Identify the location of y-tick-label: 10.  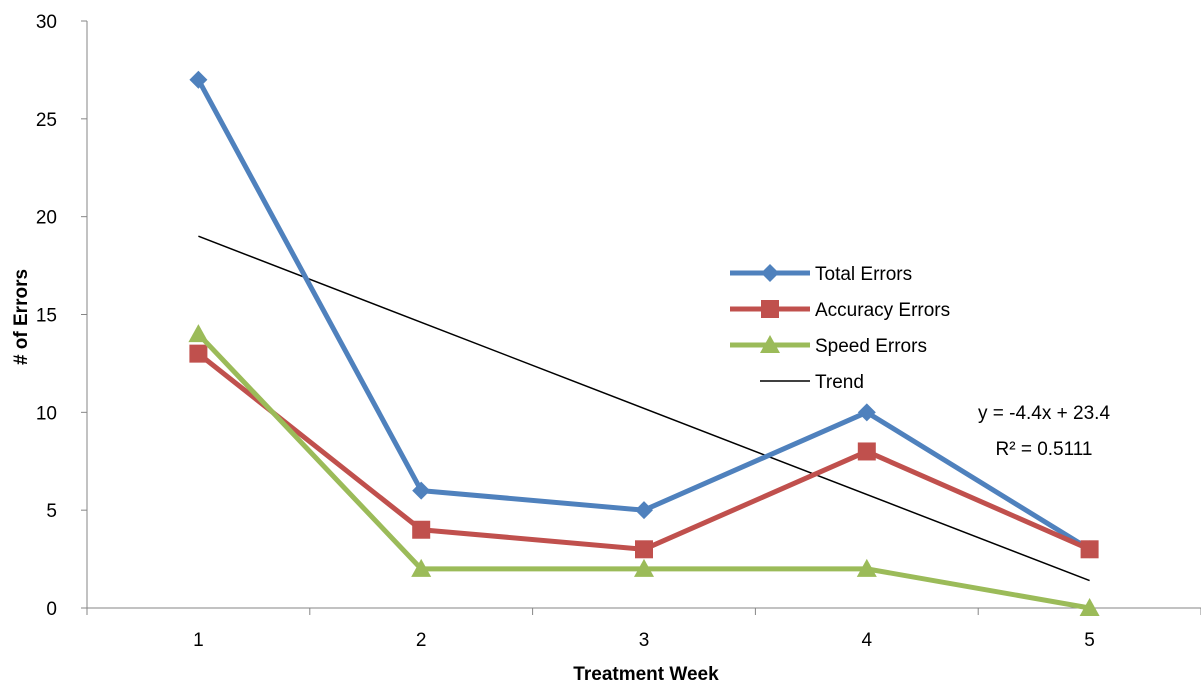
(46, 413).